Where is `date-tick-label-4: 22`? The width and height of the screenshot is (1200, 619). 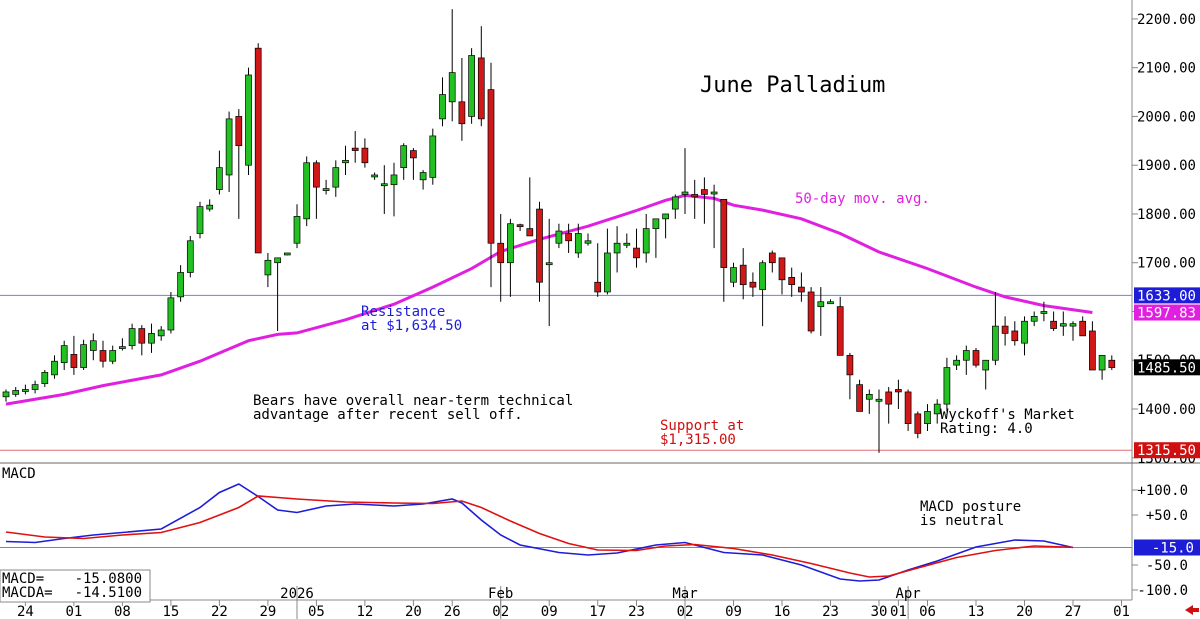 date-tick-label-4: 22 is located at coordinates (219, 611).